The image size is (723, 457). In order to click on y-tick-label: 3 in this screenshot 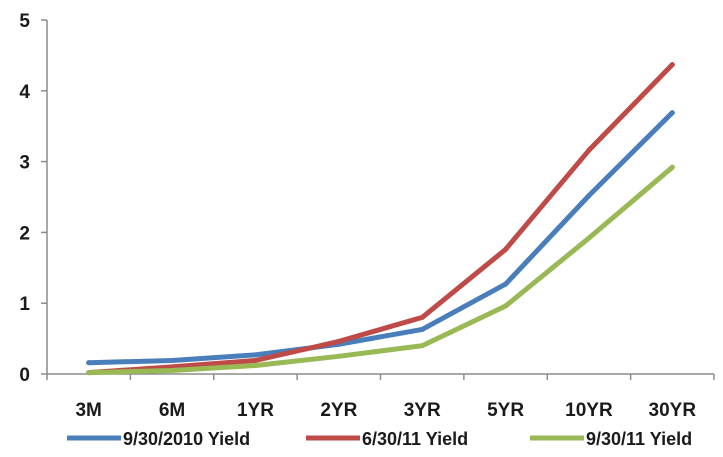, I will do `click(24, 163)`.